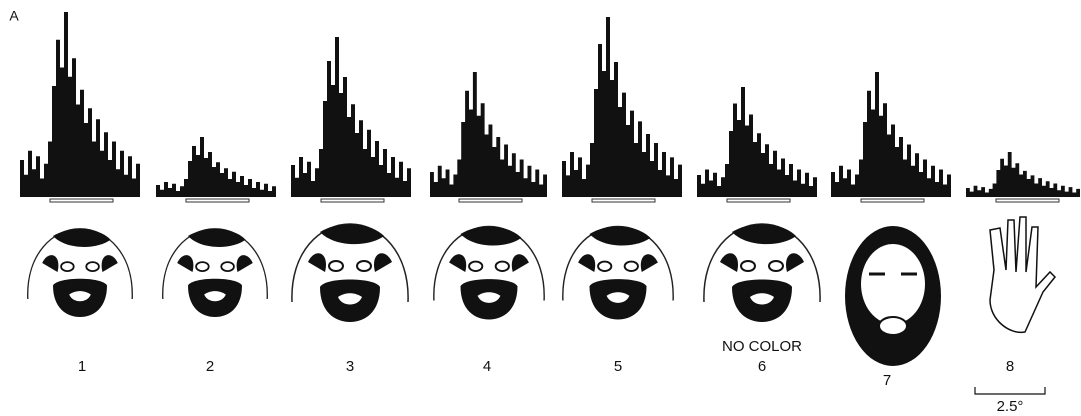 The height and width of the screenshot is (416, 1081). Describe the element at coordinates (14, 16) in the screenshot. I see `panel-label: A` at that location.